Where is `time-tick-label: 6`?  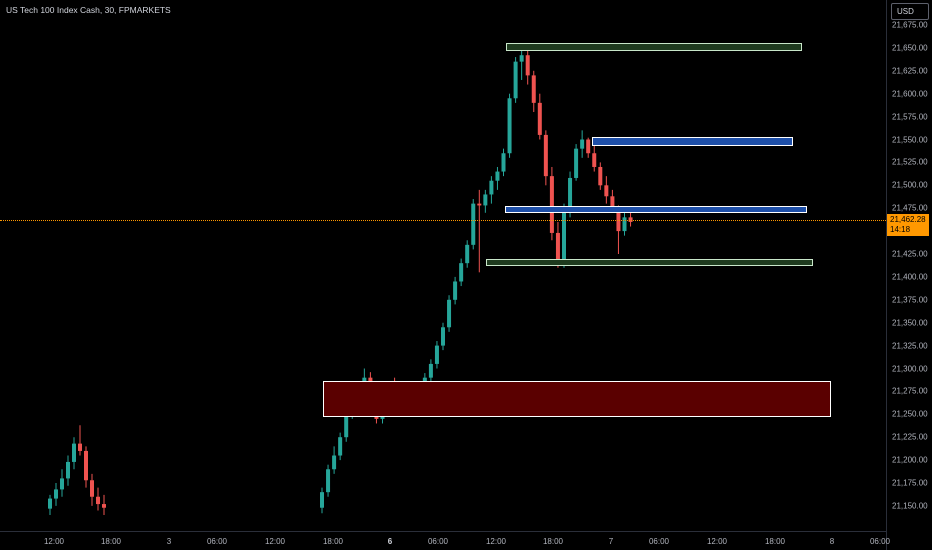 time-tick-label: 6 is located at coordinates (390, 541).